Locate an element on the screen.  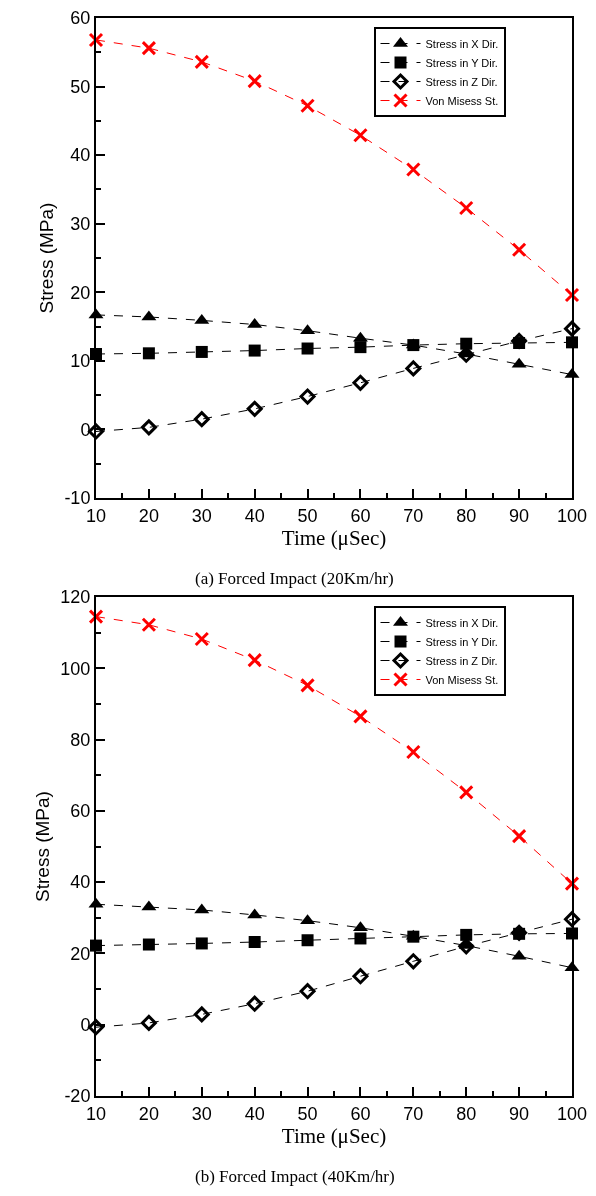
y-tick-label: -10 is located at coordinates (77, 498).